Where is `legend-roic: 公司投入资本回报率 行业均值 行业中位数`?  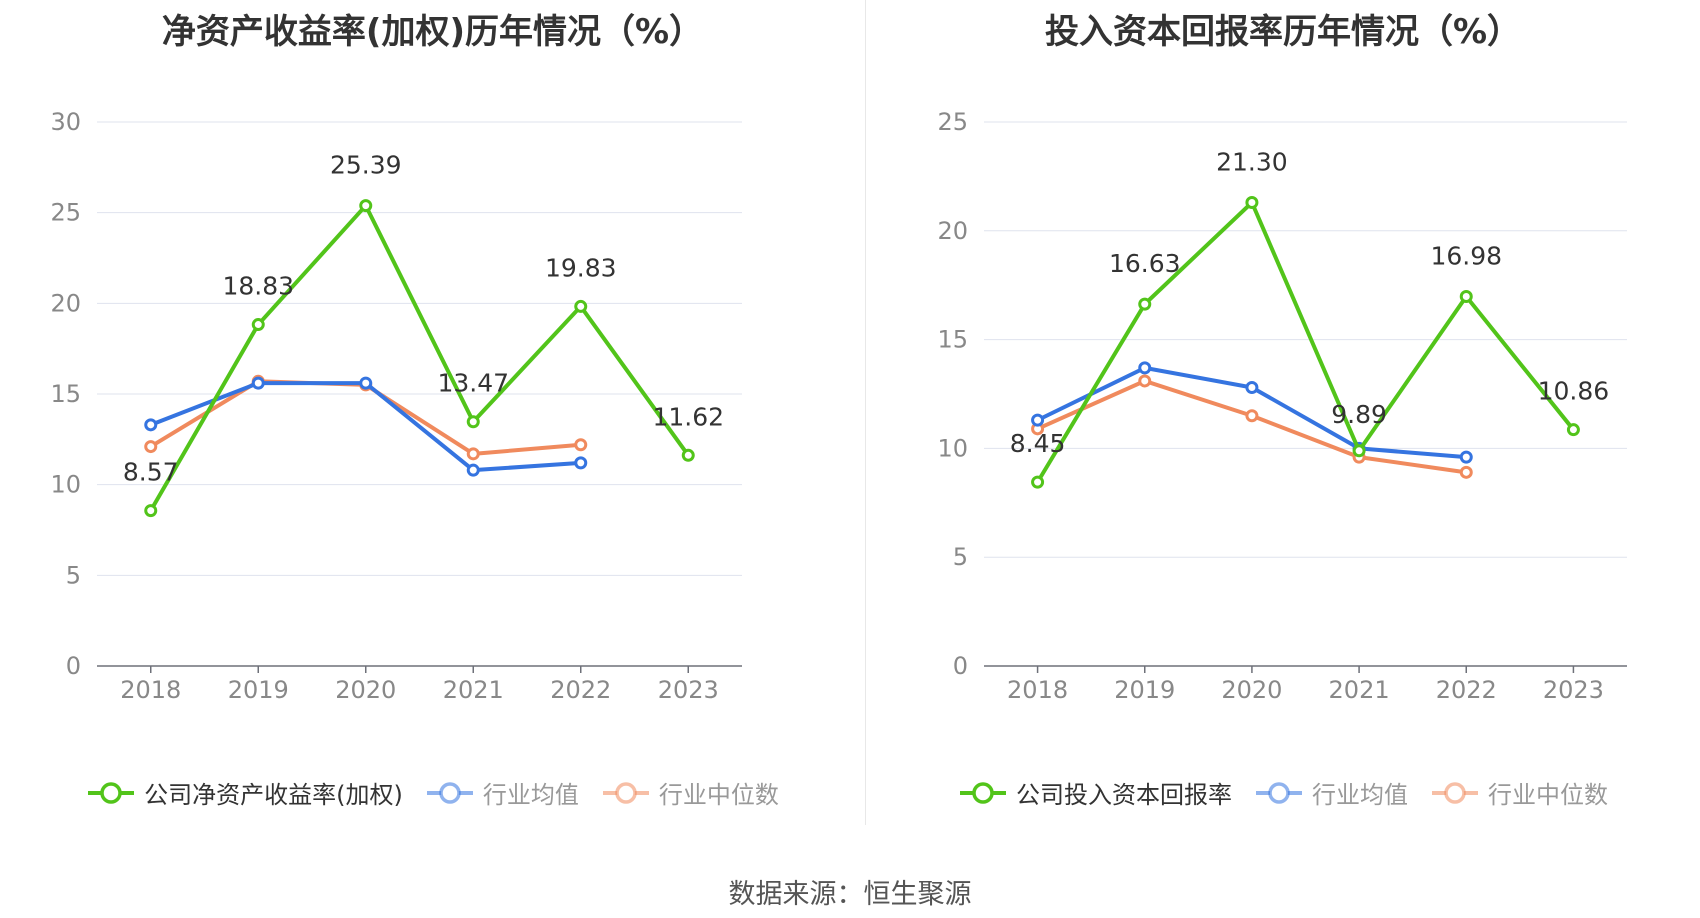 legend-roic: 公司投入资本回报率 行业均值 行业中位数 is located at coordinates (1283, 792).